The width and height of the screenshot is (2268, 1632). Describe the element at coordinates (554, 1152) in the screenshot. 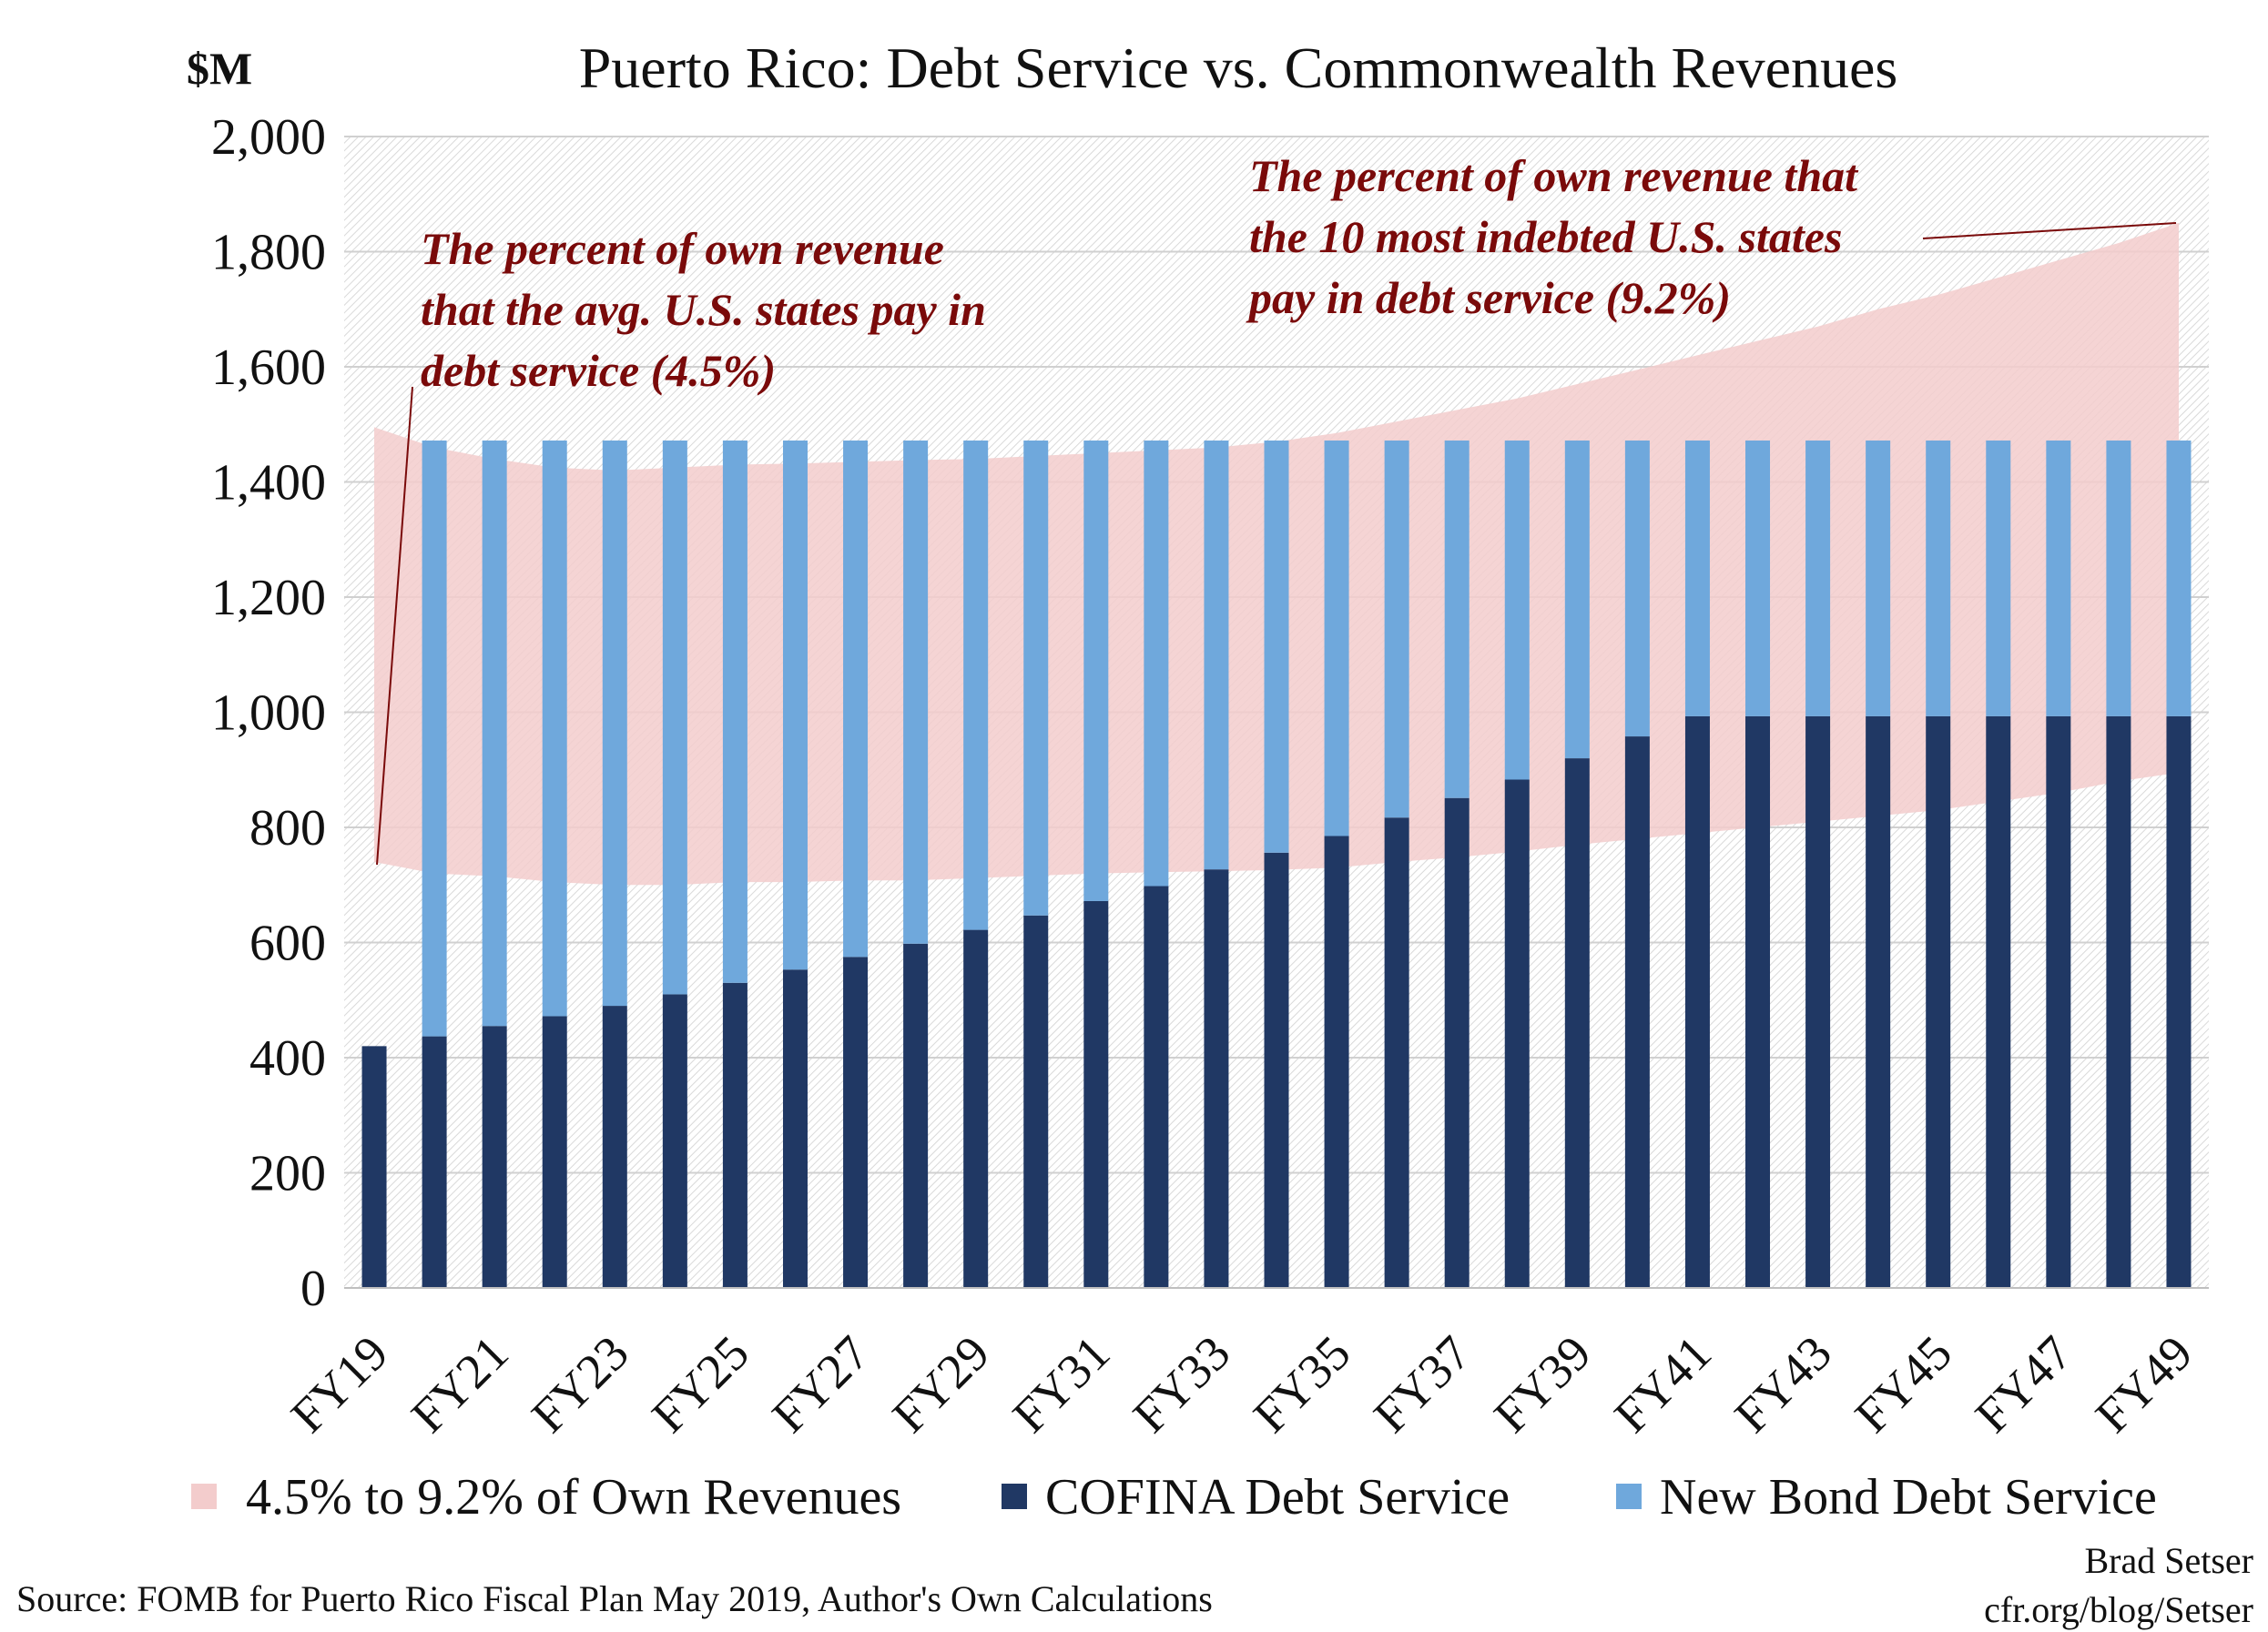

I see `bar-cofina-FY22` at that location.